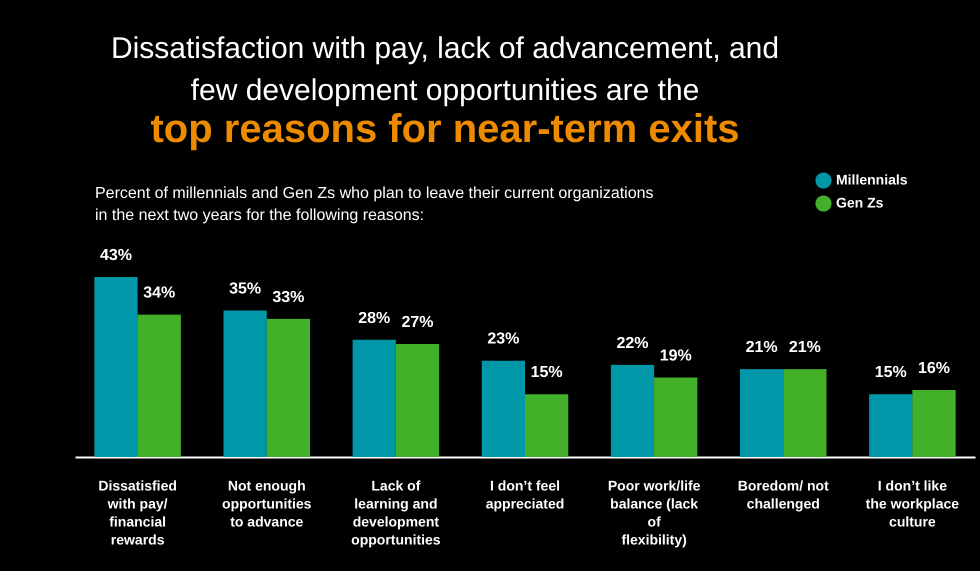  What do you see at coordinates (116, 255) in the screenshot?
I see `data-label: 43%` at bounding box center [116, 255].